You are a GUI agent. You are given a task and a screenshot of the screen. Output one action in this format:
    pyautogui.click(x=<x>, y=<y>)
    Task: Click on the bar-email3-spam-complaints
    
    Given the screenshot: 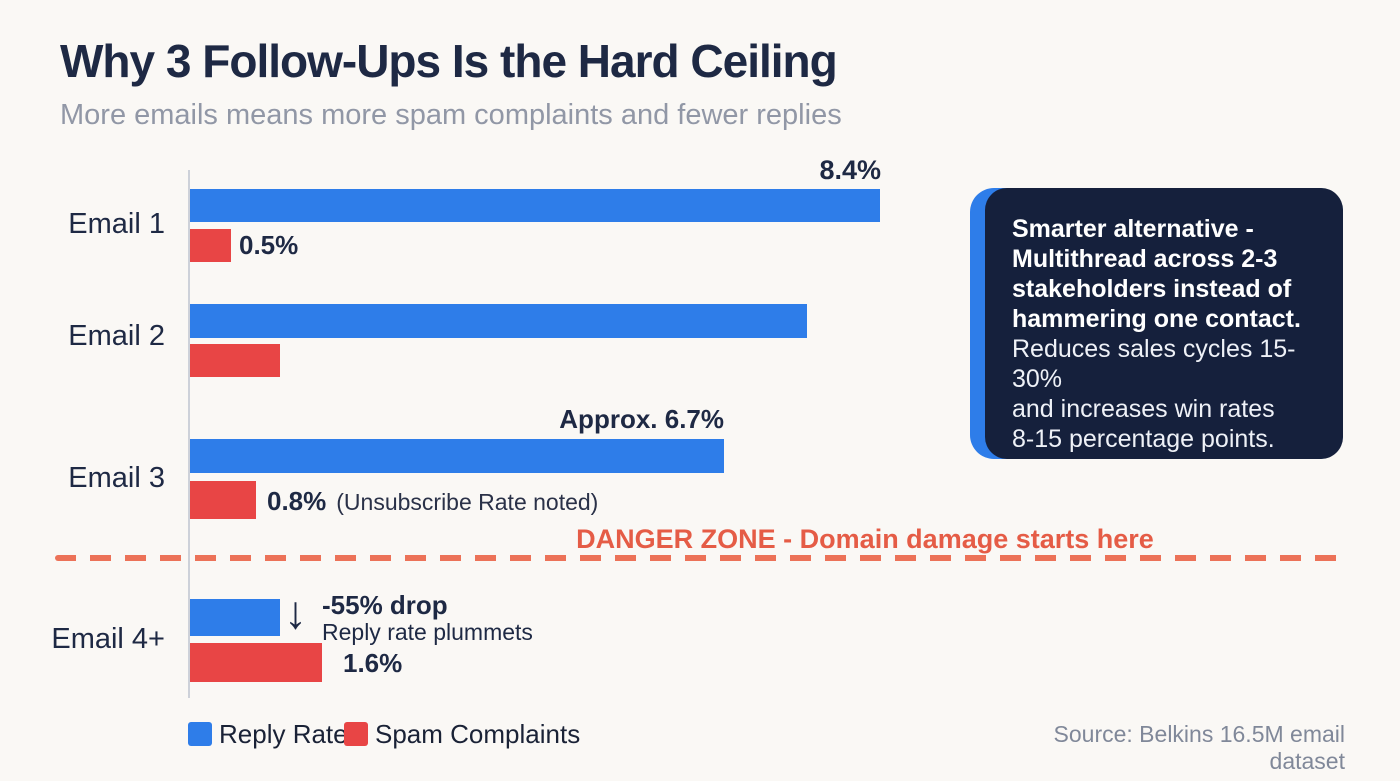 What is the action you would take?
    pyautogui.click(x=223, y=500)
    